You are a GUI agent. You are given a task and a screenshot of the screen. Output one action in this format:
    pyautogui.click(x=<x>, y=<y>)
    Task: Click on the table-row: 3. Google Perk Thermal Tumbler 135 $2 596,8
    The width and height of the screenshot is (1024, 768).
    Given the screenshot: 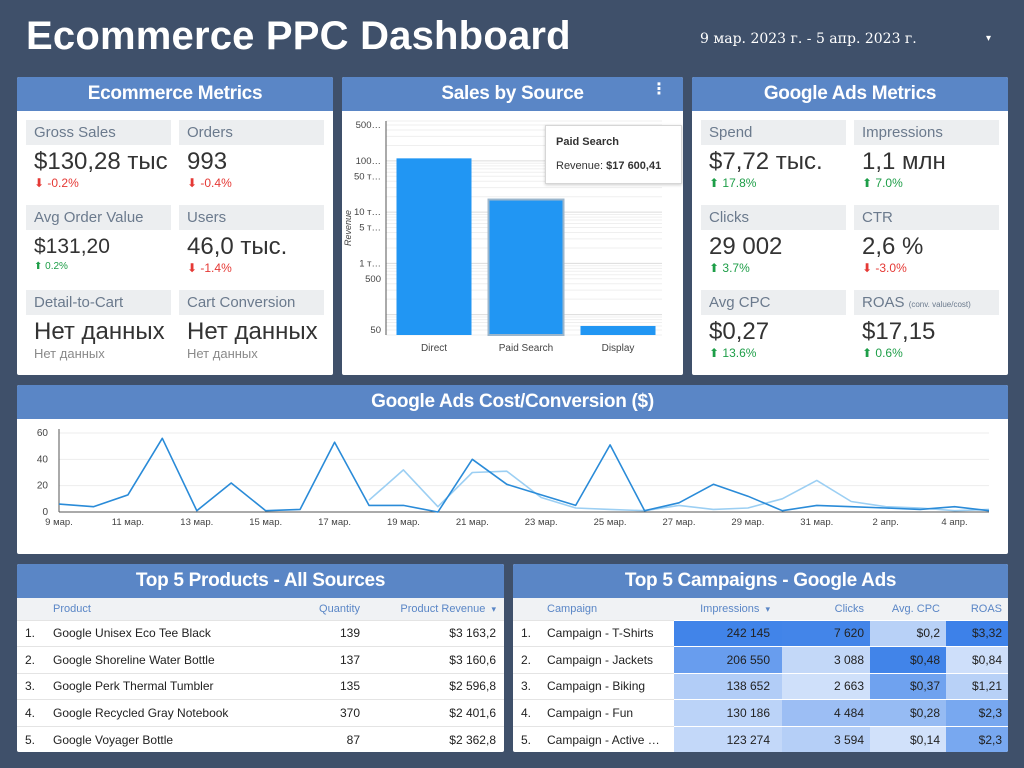 What is the action you would take?
    pyautogui.click(x=260, y=686)
    